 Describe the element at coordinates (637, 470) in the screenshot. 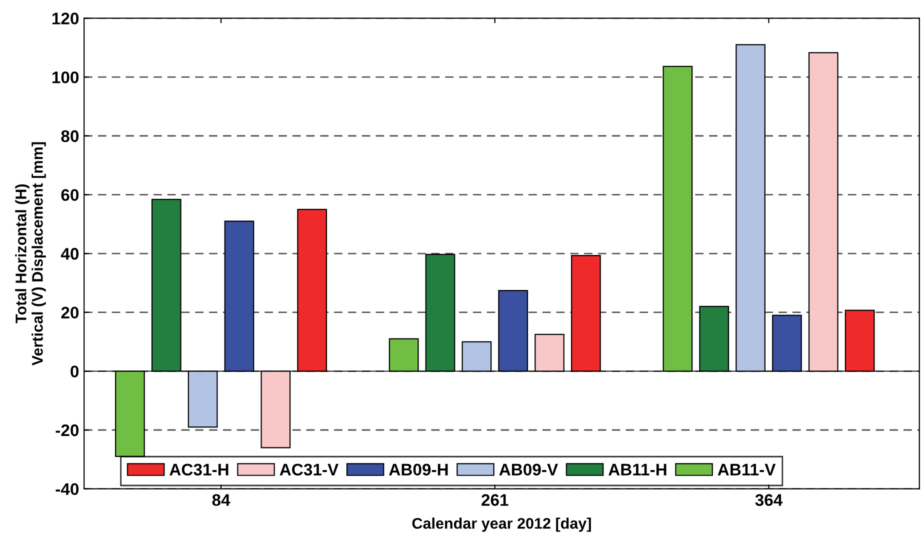

I see `legend-label: AB11-H` at that location.